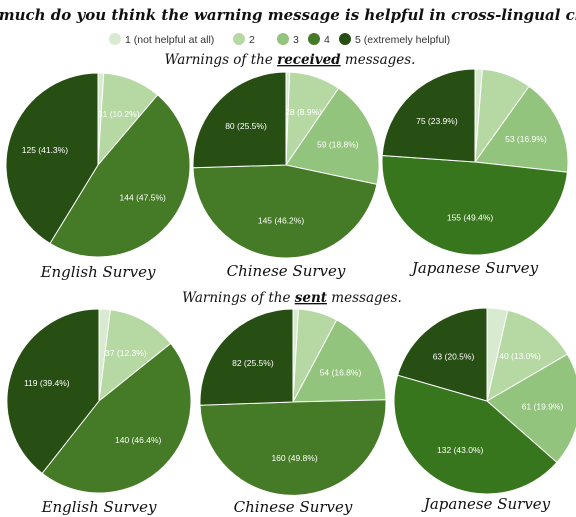 The width and height of the screenshot is (576, 517). Describe the element at coordinates (303, 112) in the screenshot. I see `pie-received-chinese-survey-label-2: 28 (8.9%)` at that location.